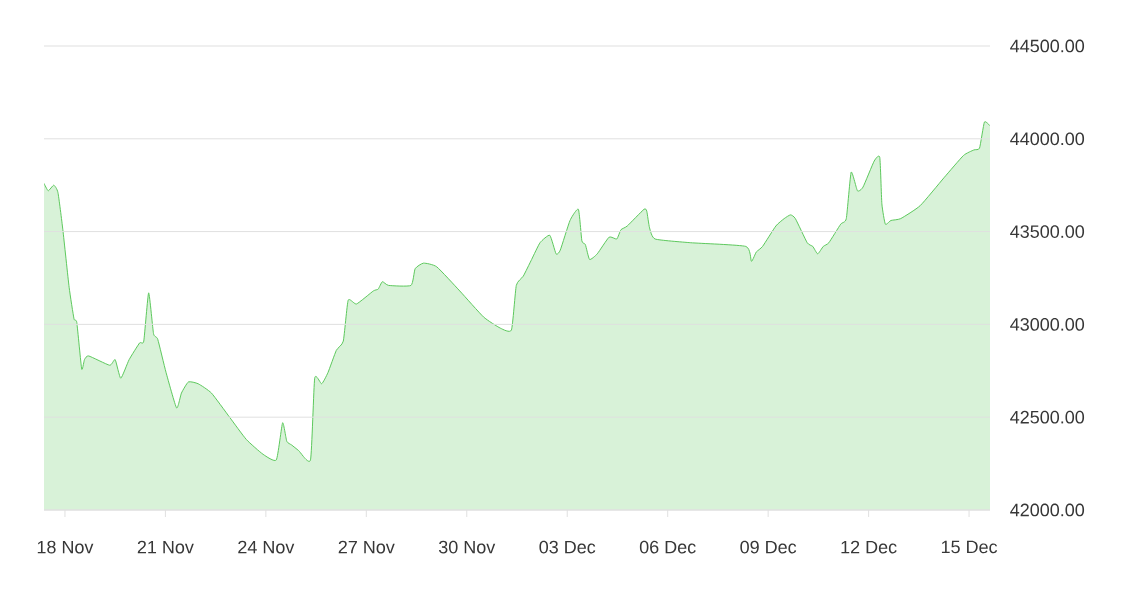  I want to click on x-tick-label: 24 Nov, so click(266, 547).